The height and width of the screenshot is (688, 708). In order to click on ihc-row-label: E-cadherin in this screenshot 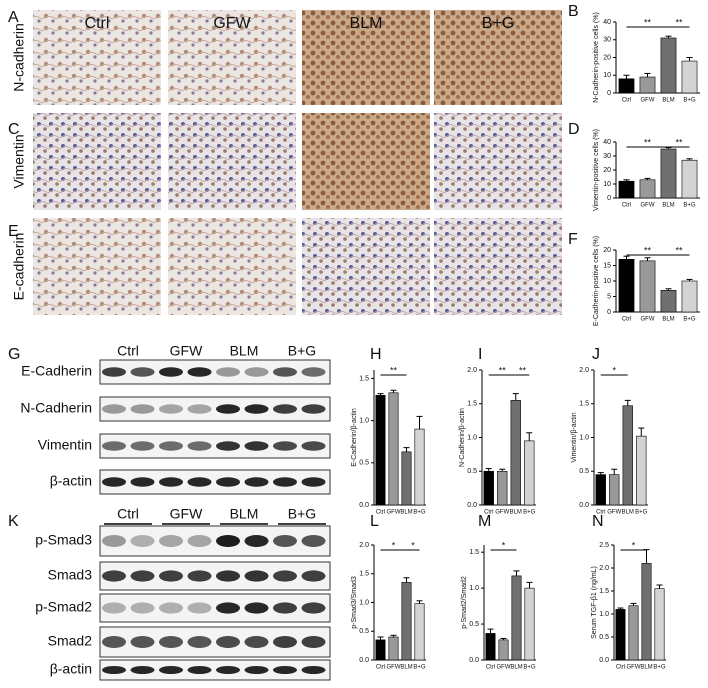, I will do `click(19, 267)`.